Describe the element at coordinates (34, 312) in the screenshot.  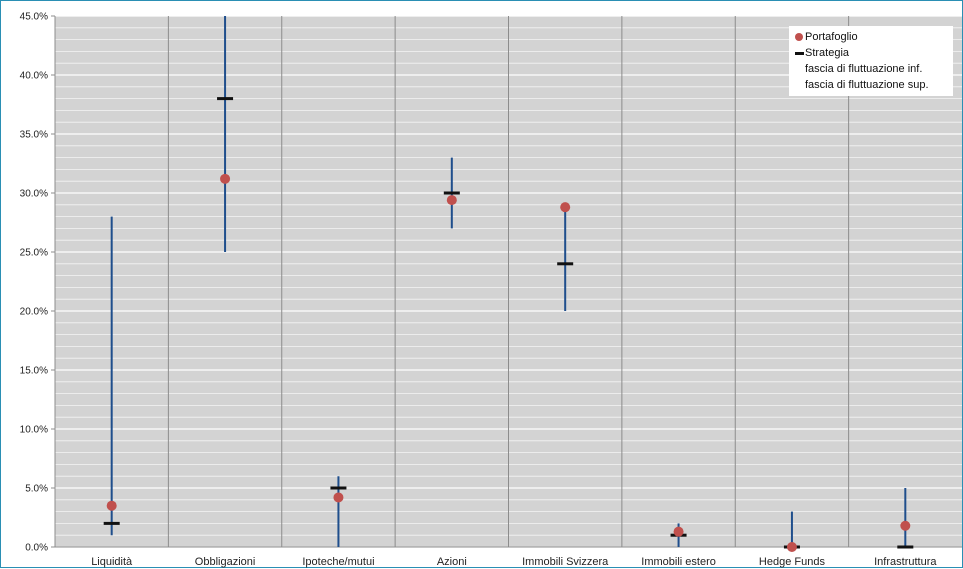
I see `y-tick-label: 20.0%` at that location.